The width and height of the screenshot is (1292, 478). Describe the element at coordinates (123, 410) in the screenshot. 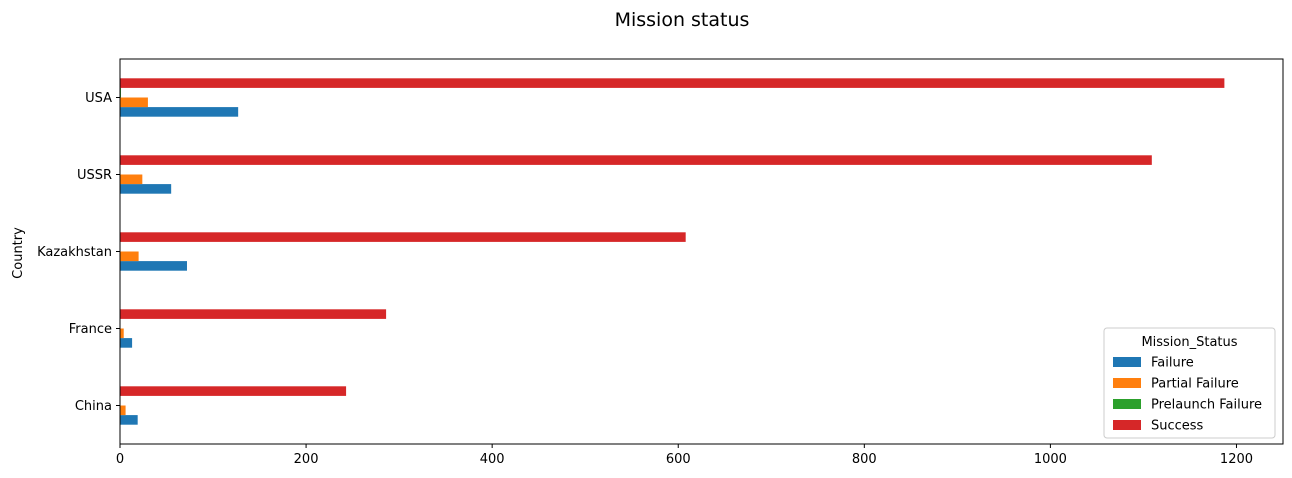

I see `bar-china-partial-failure` at that location.